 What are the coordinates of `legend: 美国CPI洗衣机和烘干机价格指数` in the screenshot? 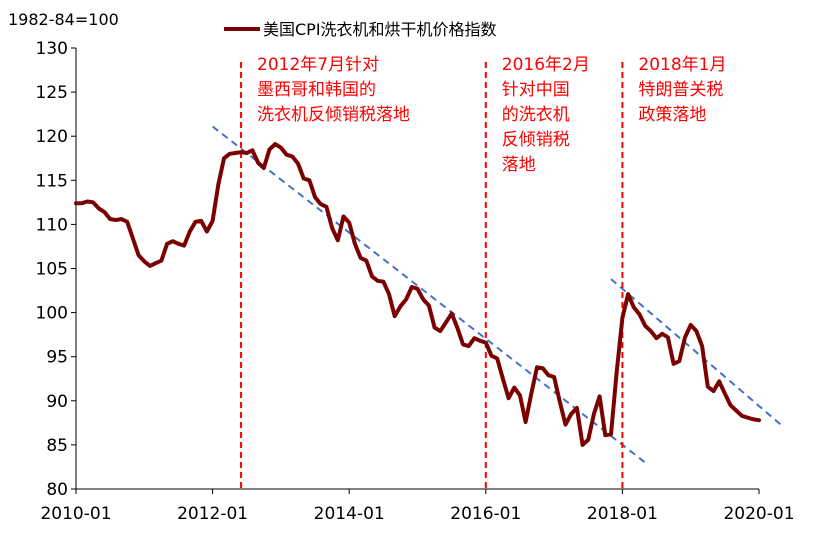 It's located at (360, 29).